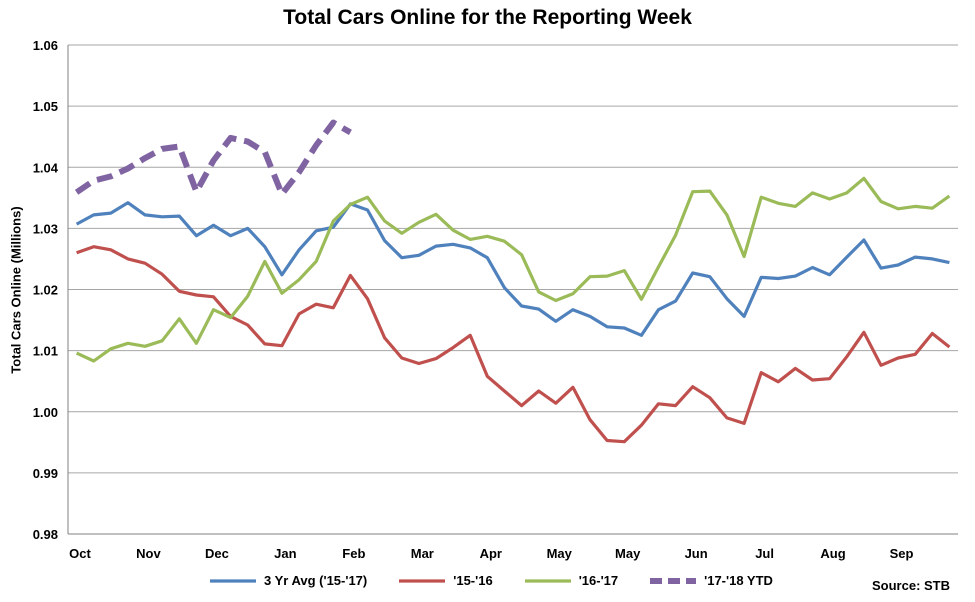 This screenshot has width=975, height=602. What do you see at coordinates (832, 553) in the screenshot?
I see `x-tick-label: Aug` at bounding box center [832, 553].